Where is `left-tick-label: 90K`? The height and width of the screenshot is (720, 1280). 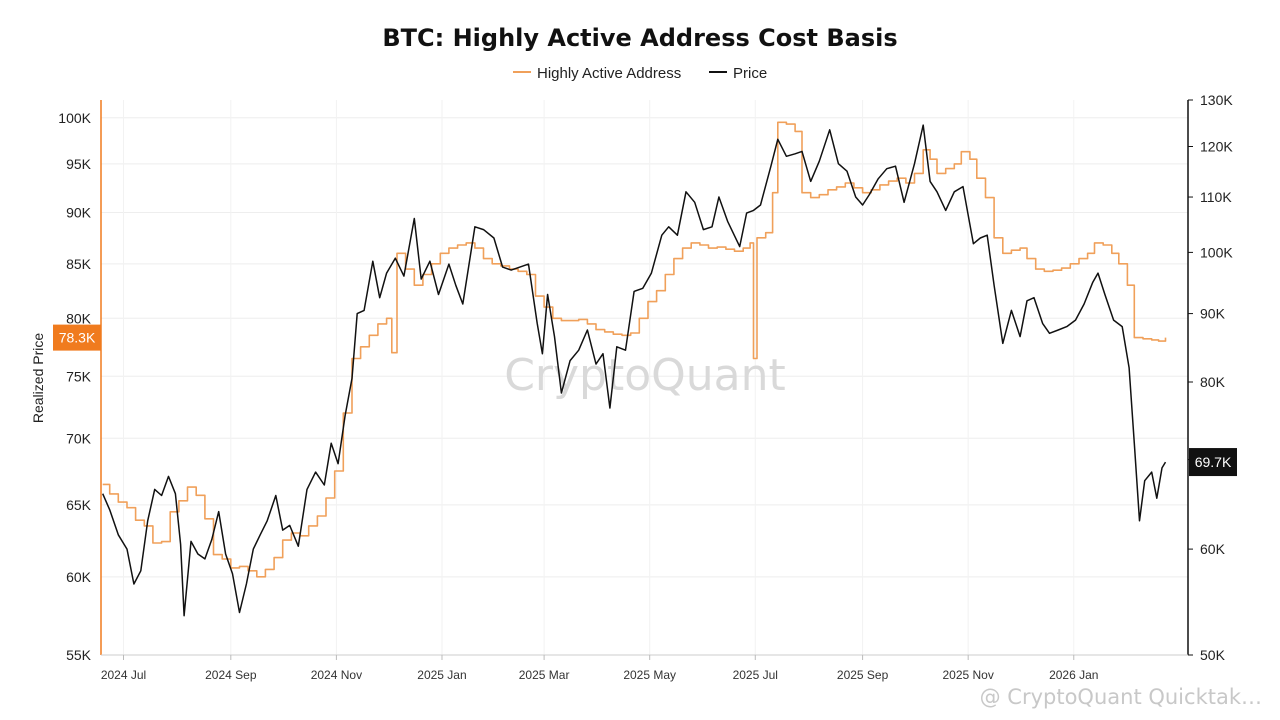
left-tick-label: 90K is located at coordinates (79, 212).